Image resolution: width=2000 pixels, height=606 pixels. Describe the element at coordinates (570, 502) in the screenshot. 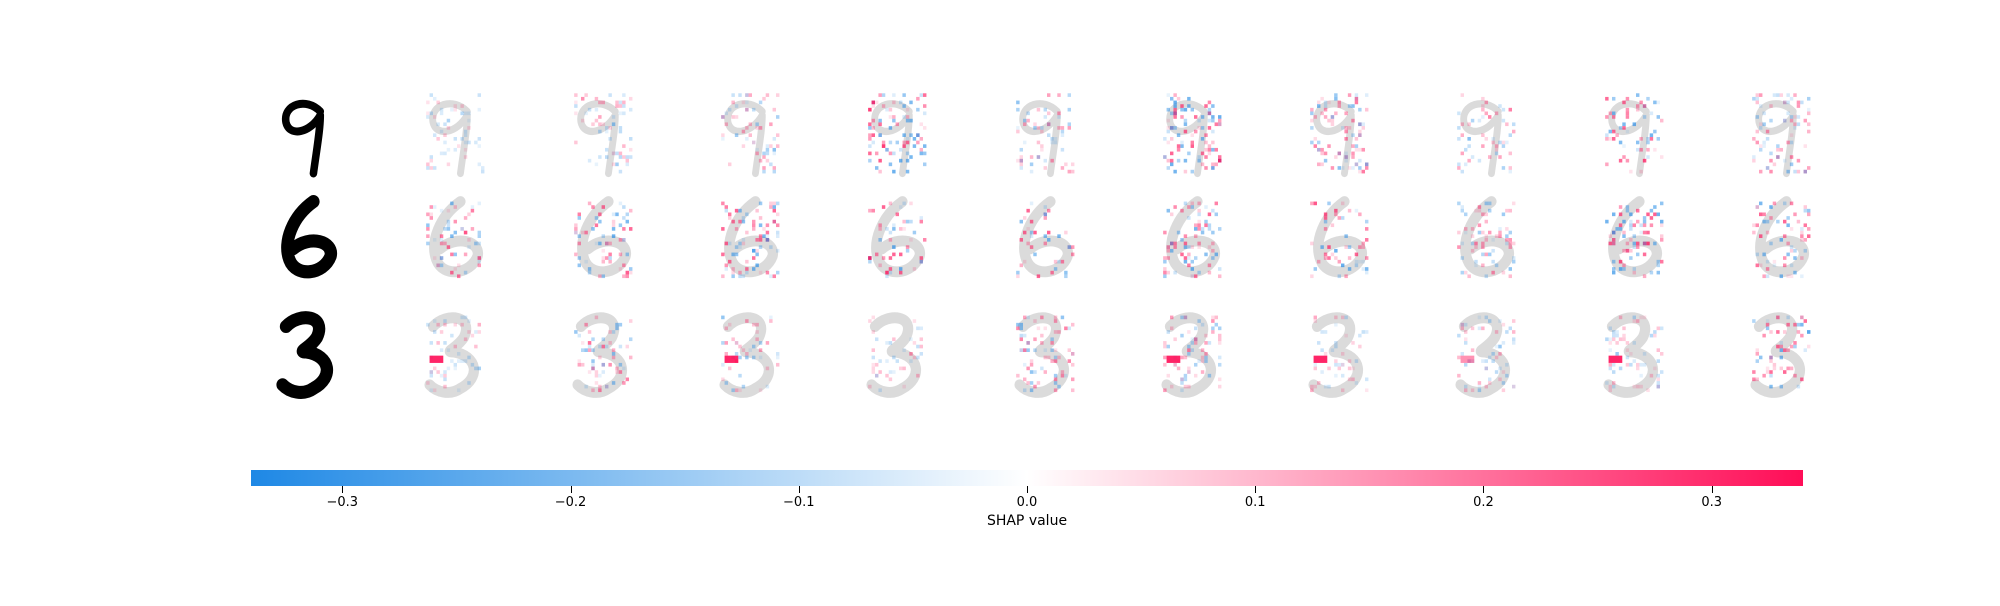

I see `colorbar-tick-label: −0.2` at that location.